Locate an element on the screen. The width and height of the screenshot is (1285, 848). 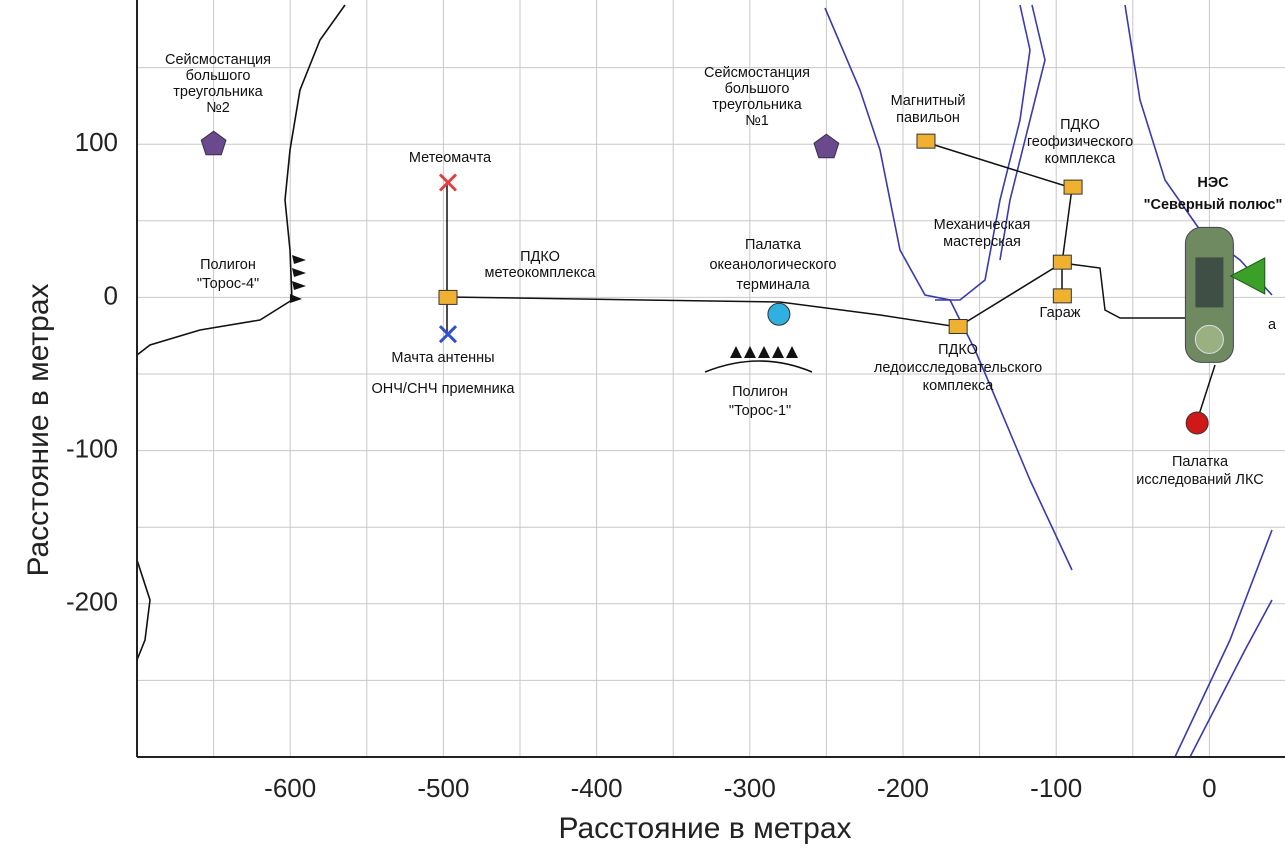
y-axis-title: Расстояние в метрах is located at coordinates (38, 429).